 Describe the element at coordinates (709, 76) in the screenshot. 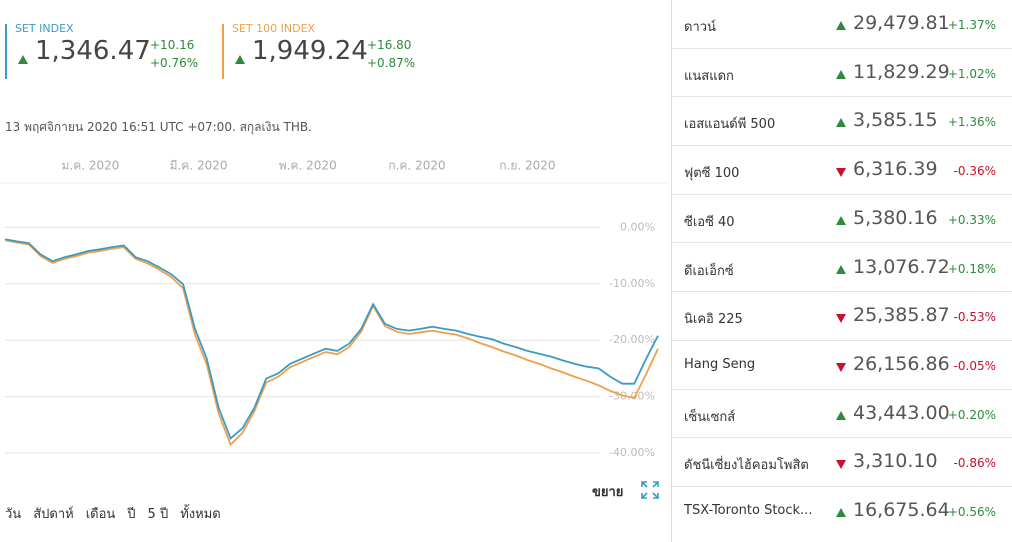

I see `market-name: แนสแดก` at that location.